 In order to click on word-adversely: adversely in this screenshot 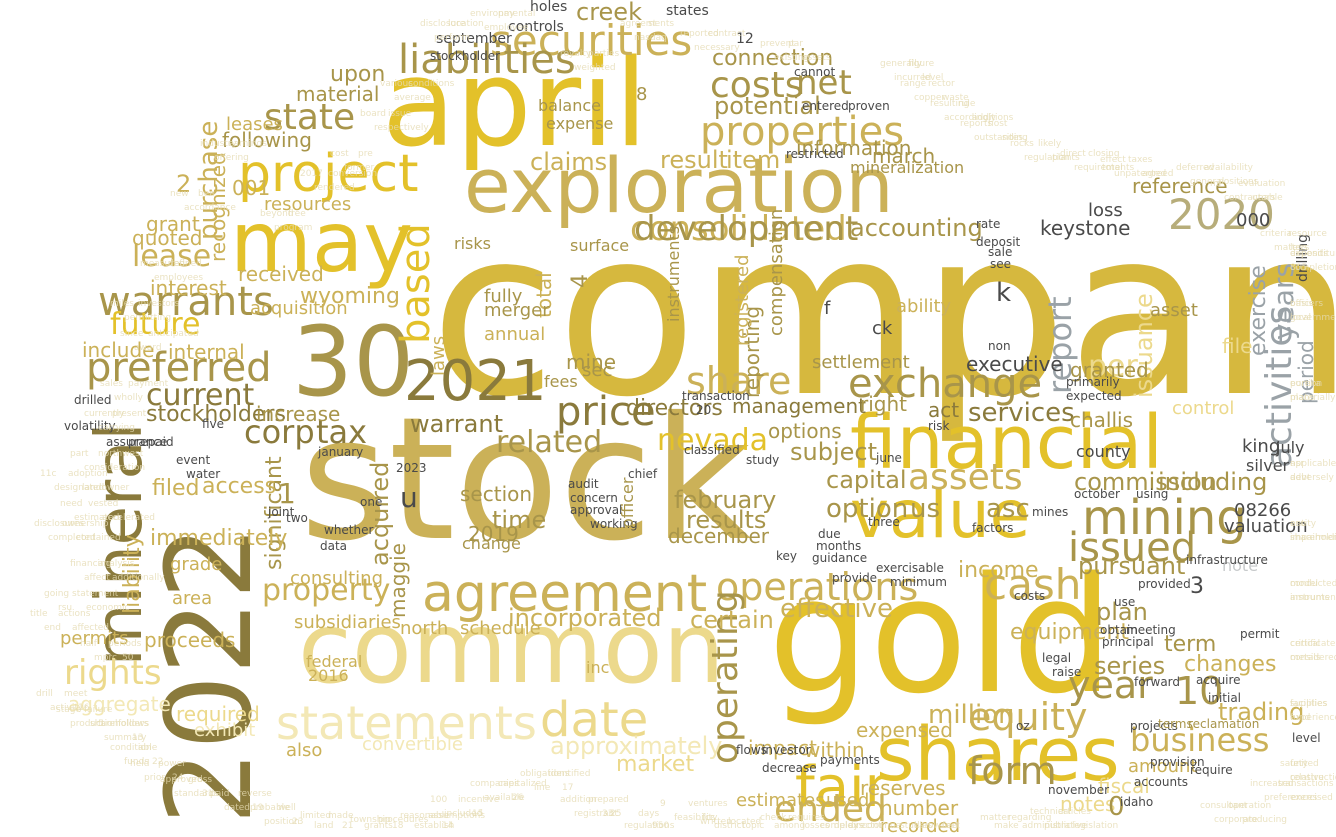, I will do `click(1312, 478)`.